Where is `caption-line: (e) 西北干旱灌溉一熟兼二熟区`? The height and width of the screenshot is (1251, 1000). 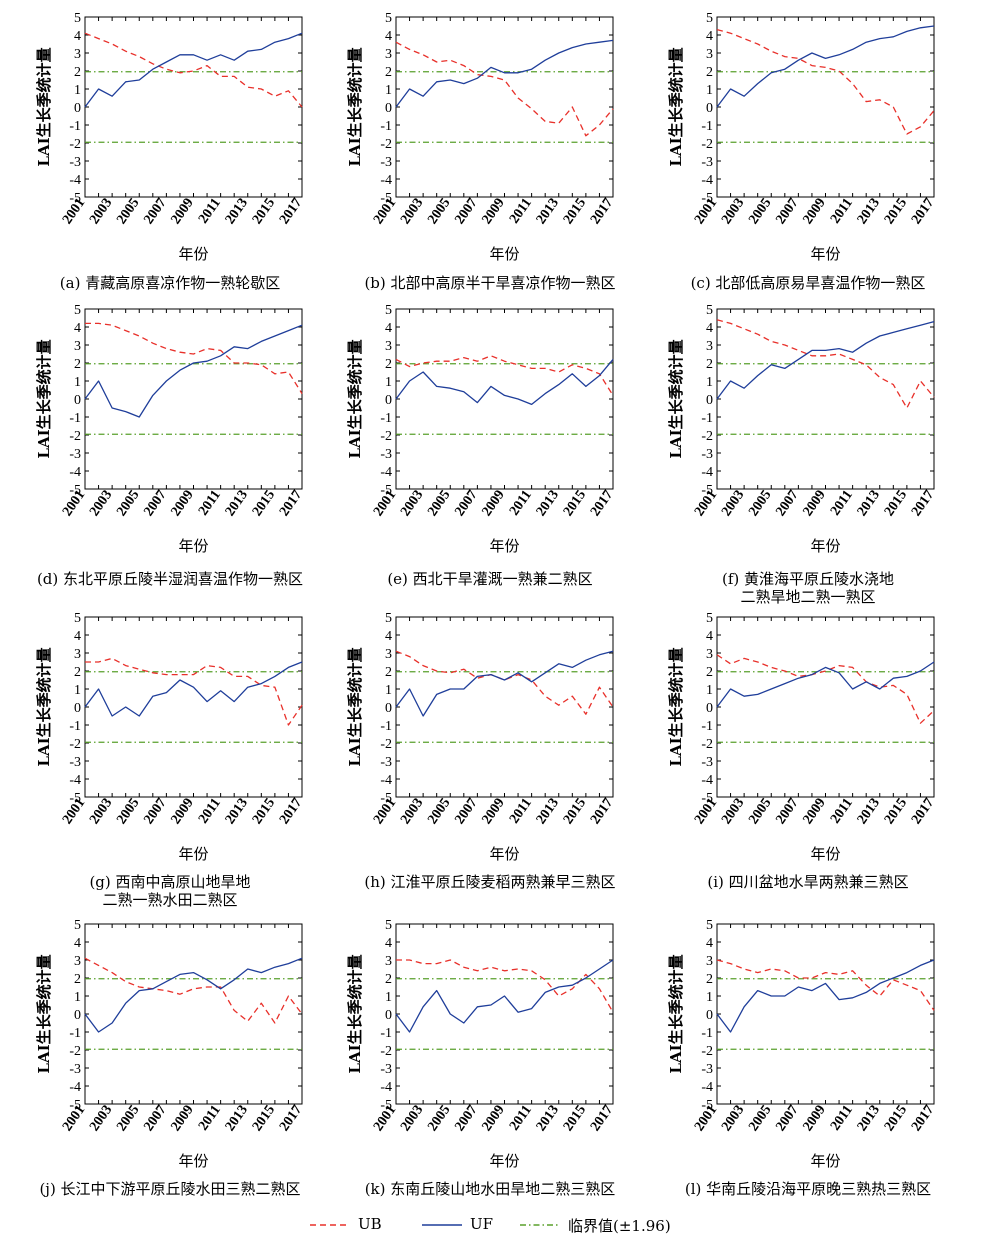 caption-line: (e) 西北干旱灌溉一熟兼二熟区 is located at coordinates (490, 579).